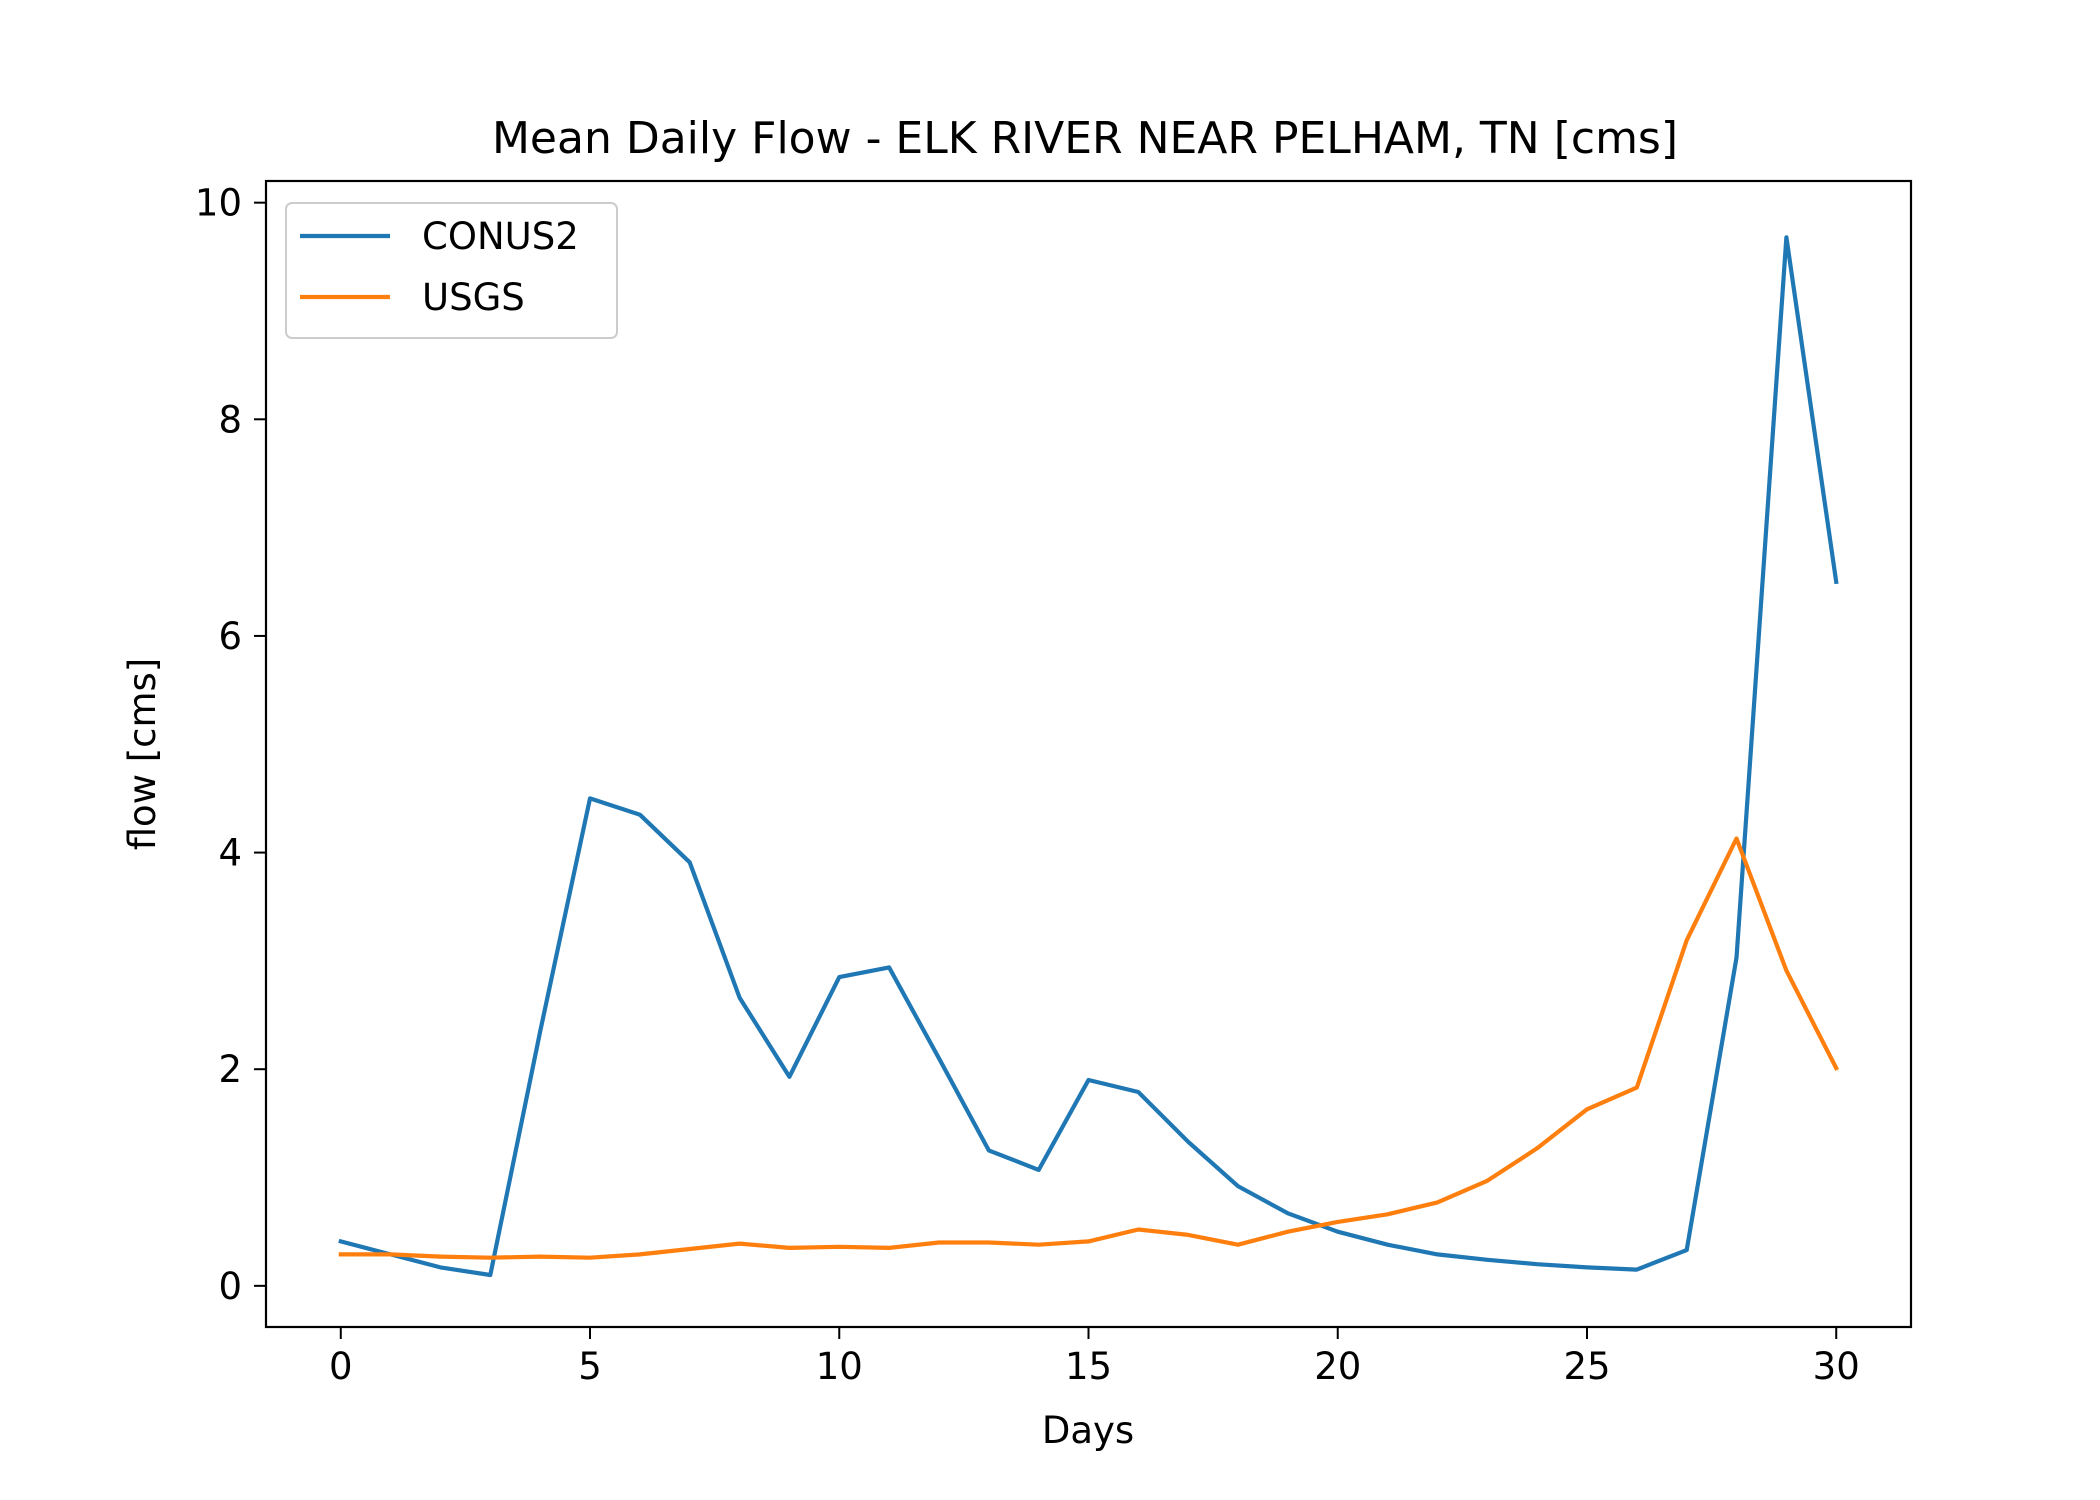 The image size is (2100, 1500). What do you see at coordinates (230, 853) in the screenshot?
I see `y-tick-label: 4` at bounding box center [230, 853].